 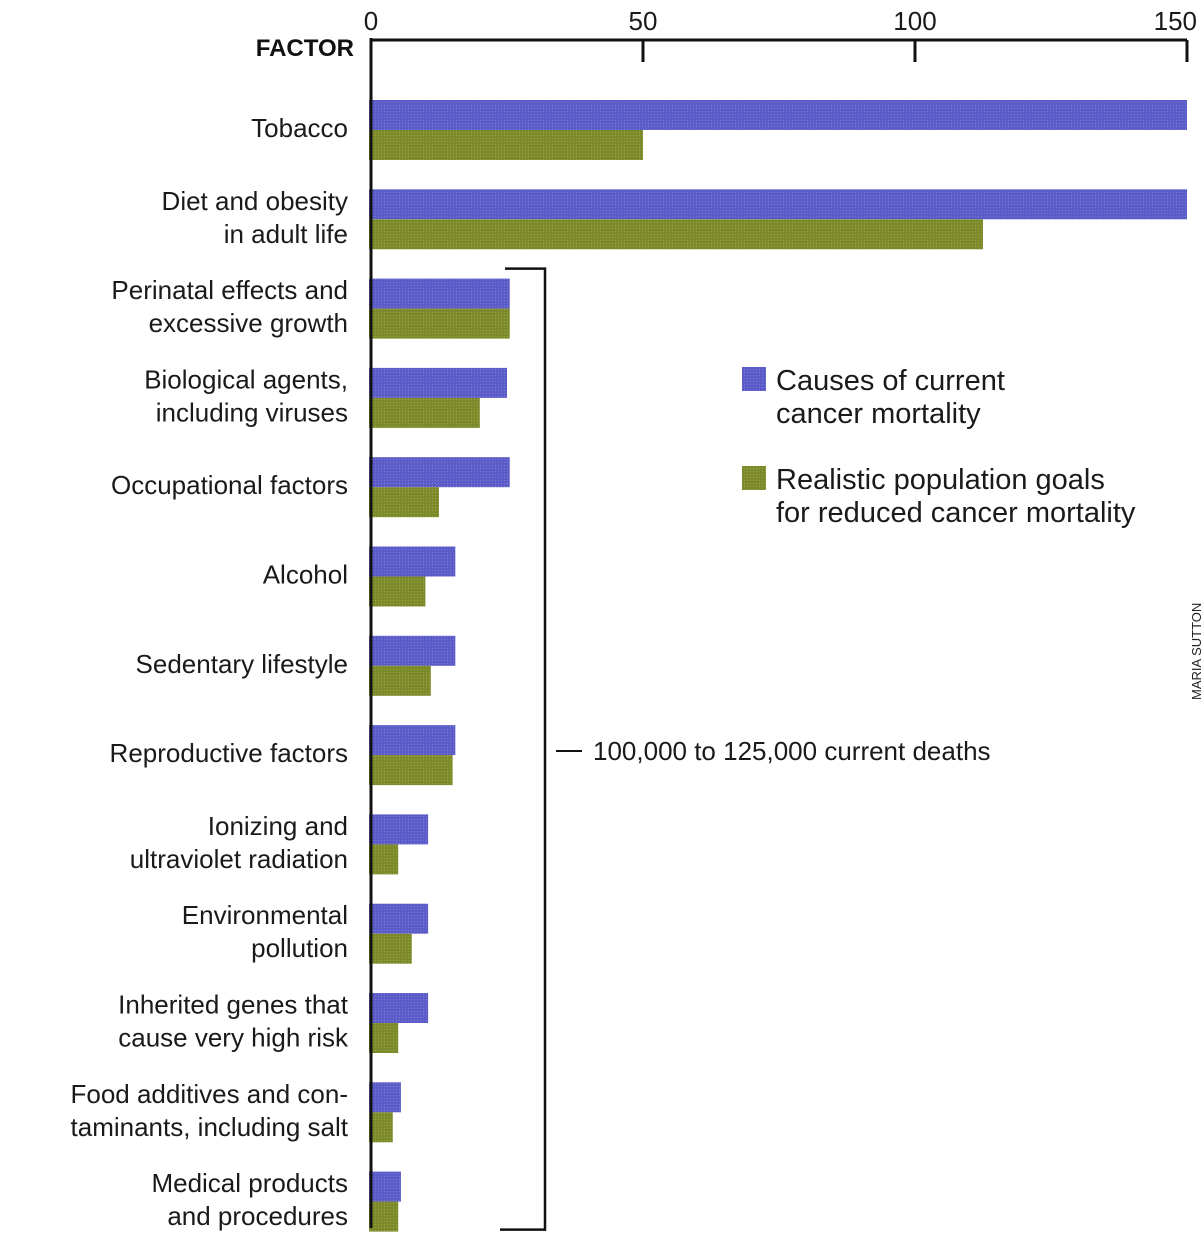 What do you see at coordinates (914, 21) in the screenshot?
I see `x-tick-label: 100` at bounding box center [914, 21].